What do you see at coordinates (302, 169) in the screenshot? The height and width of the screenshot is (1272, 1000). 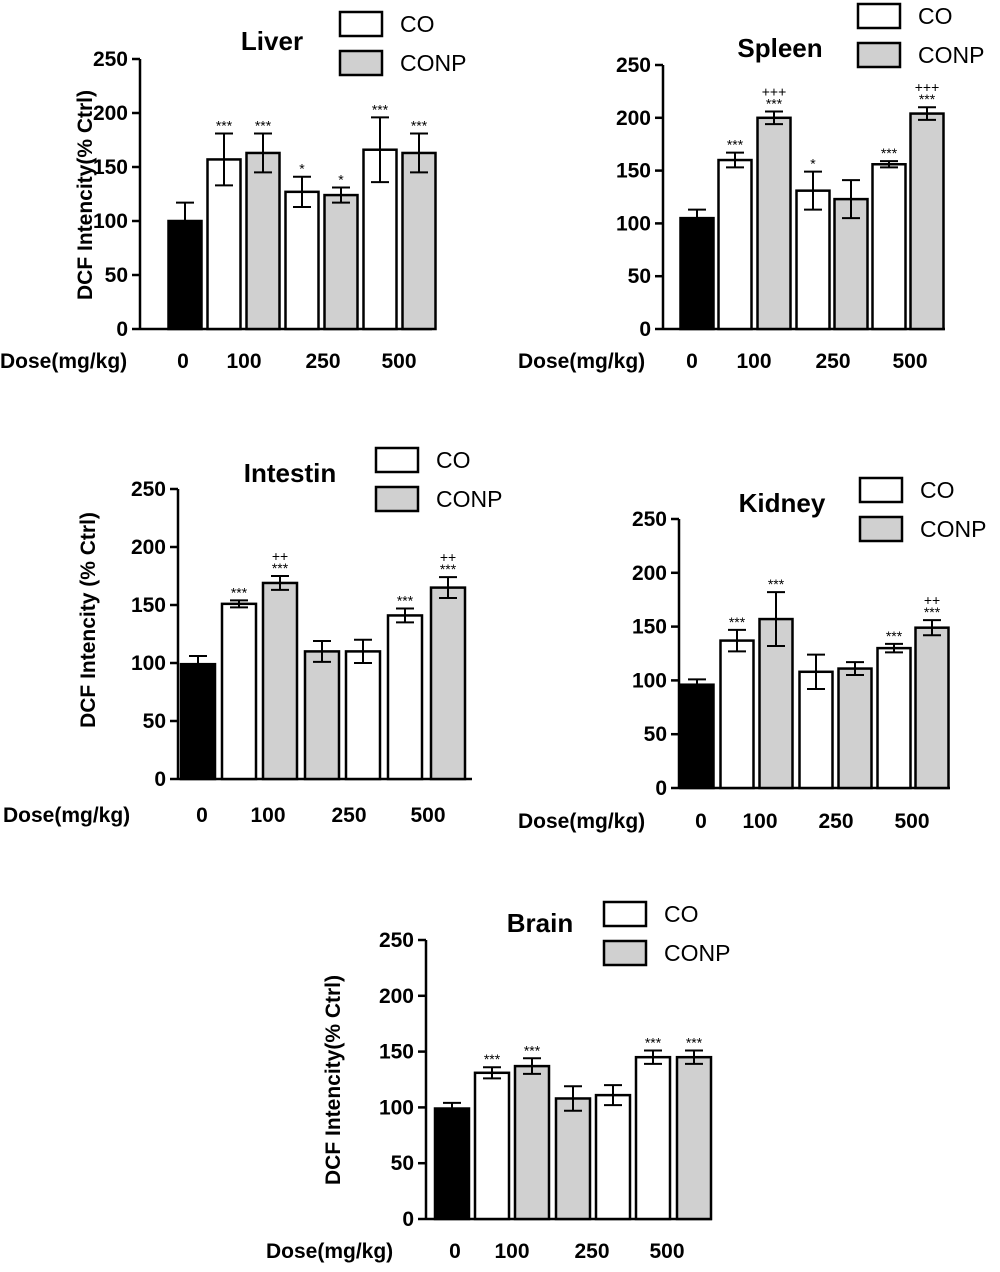 I see `significance-label: *` at bounding box center [302, 169].